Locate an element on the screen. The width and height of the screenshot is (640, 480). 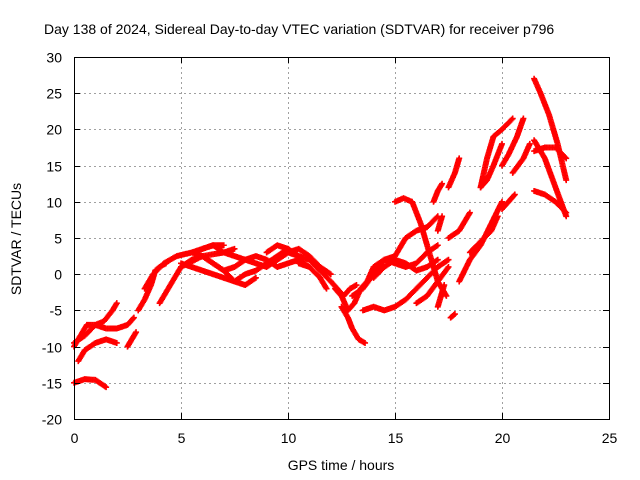
x-tick-label: 10 is located at coordinates (289, 438).